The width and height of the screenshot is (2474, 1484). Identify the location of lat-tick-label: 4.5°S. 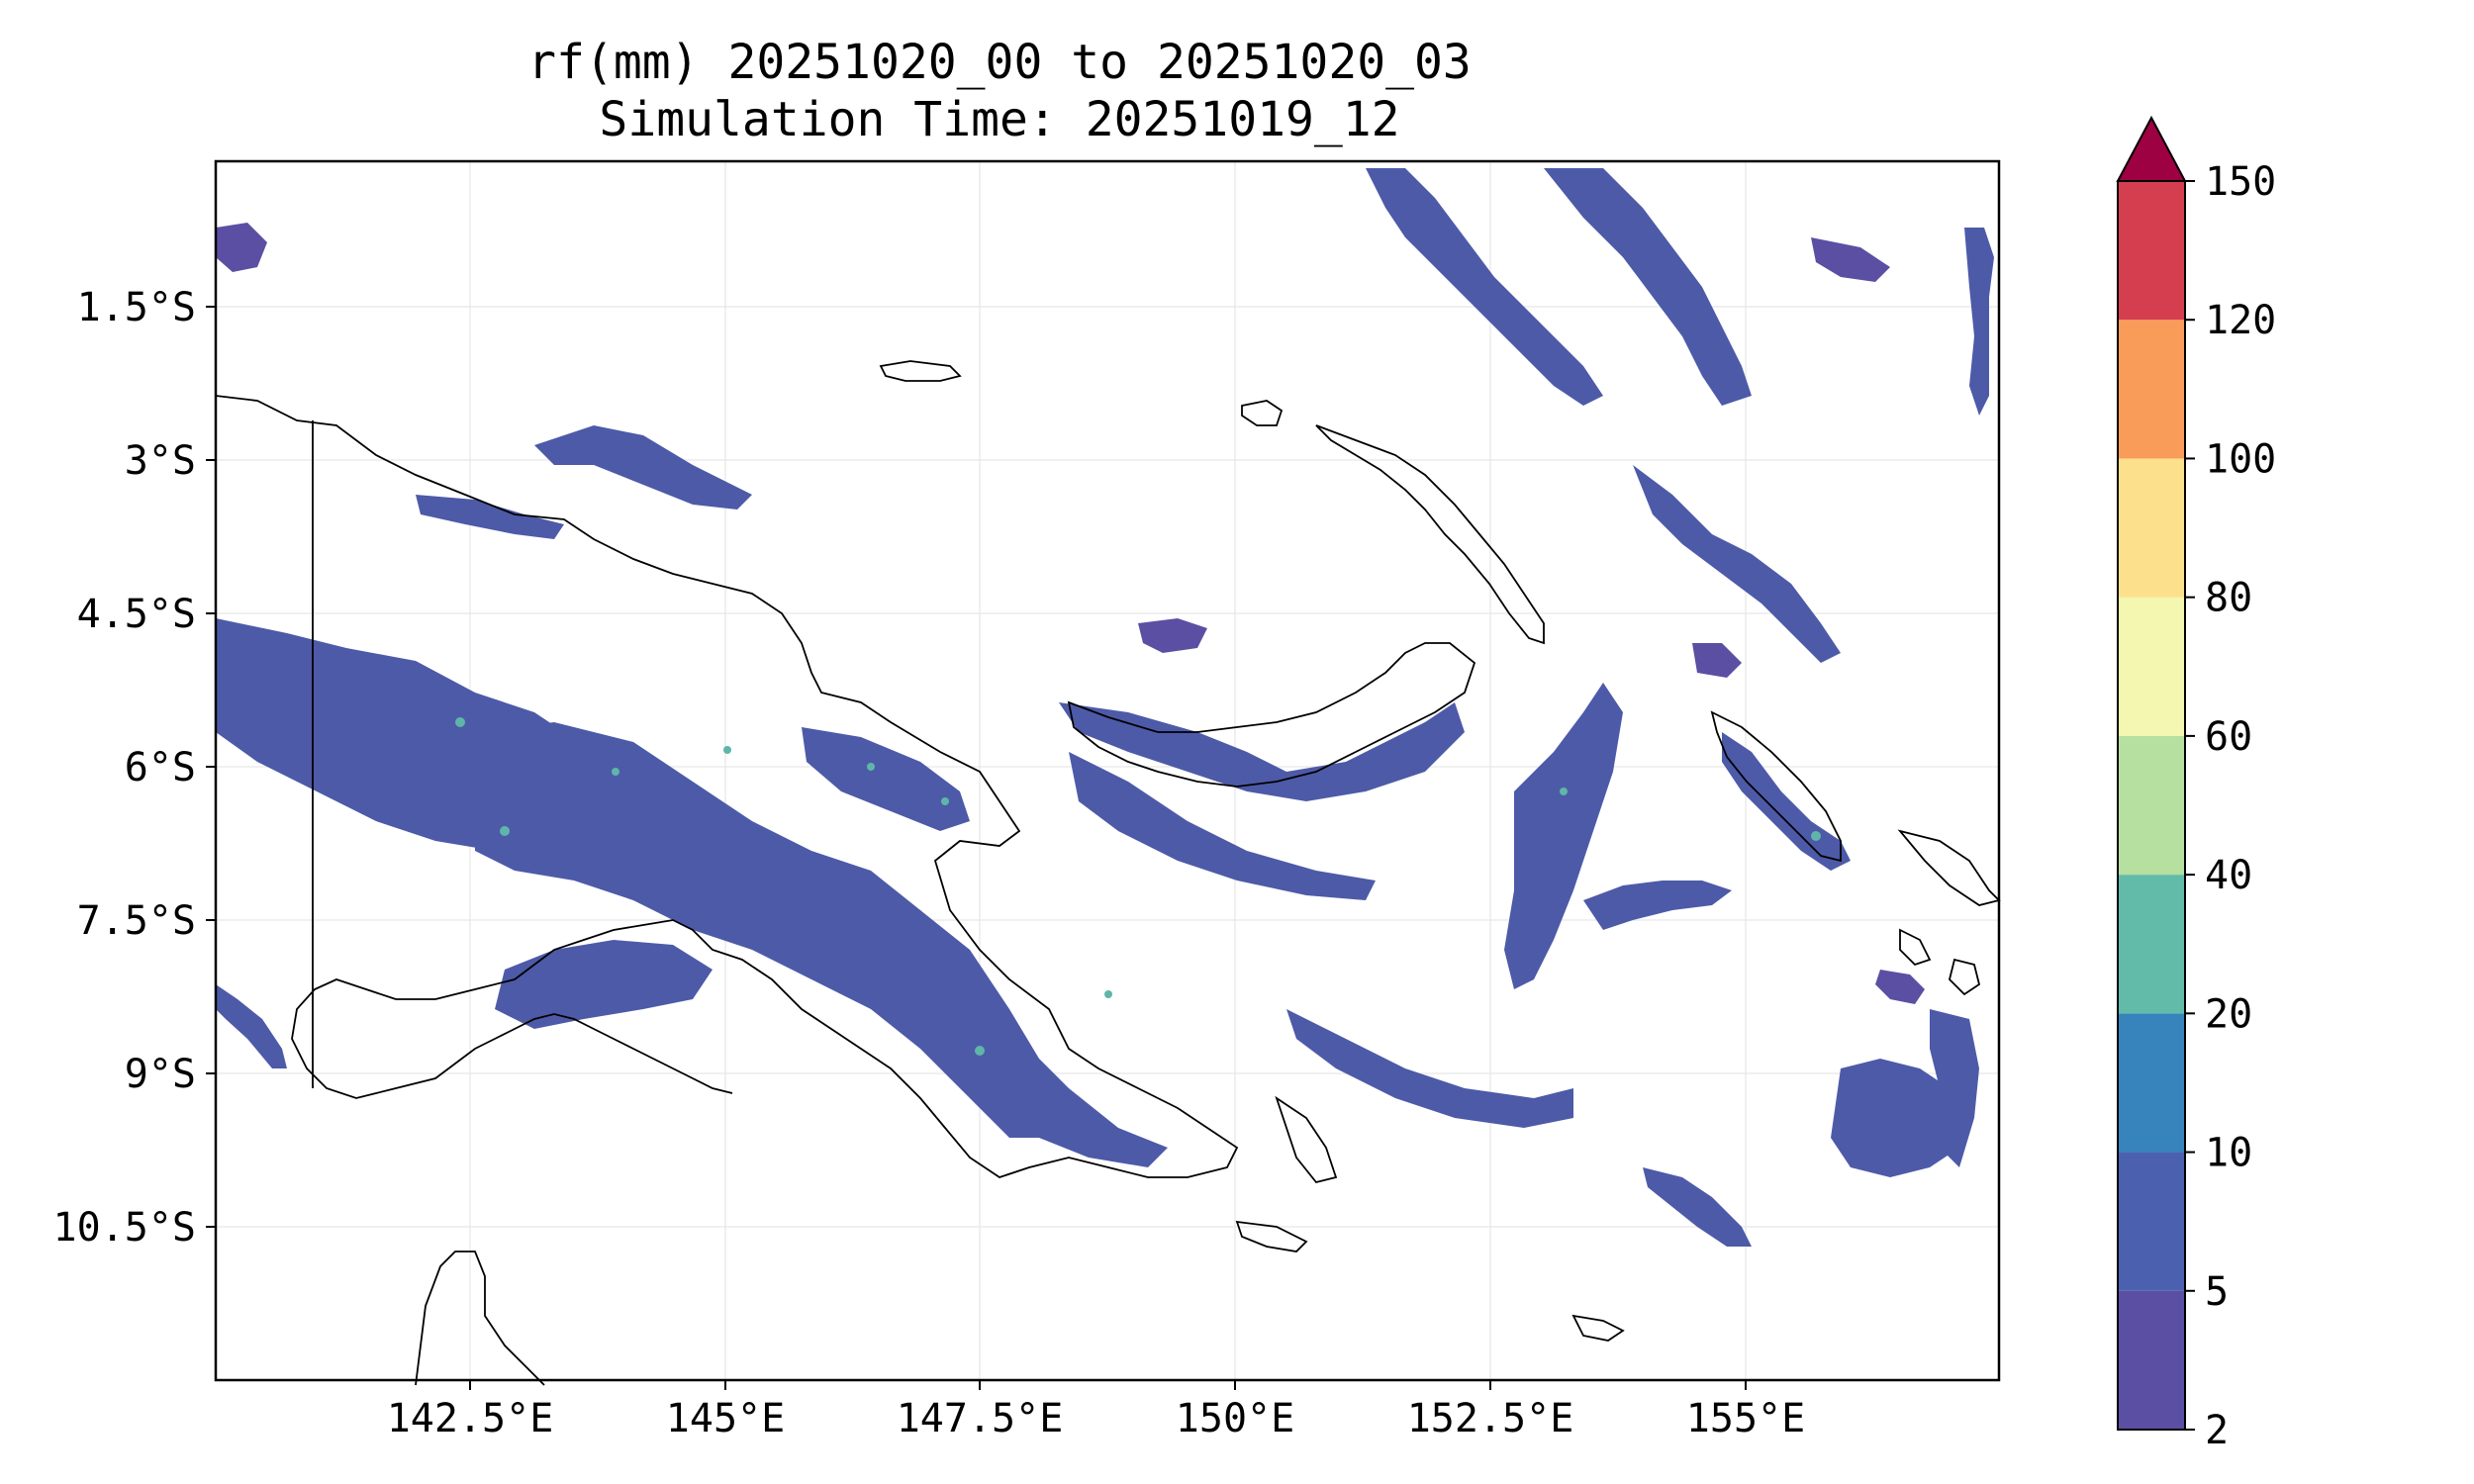
(137, 614).